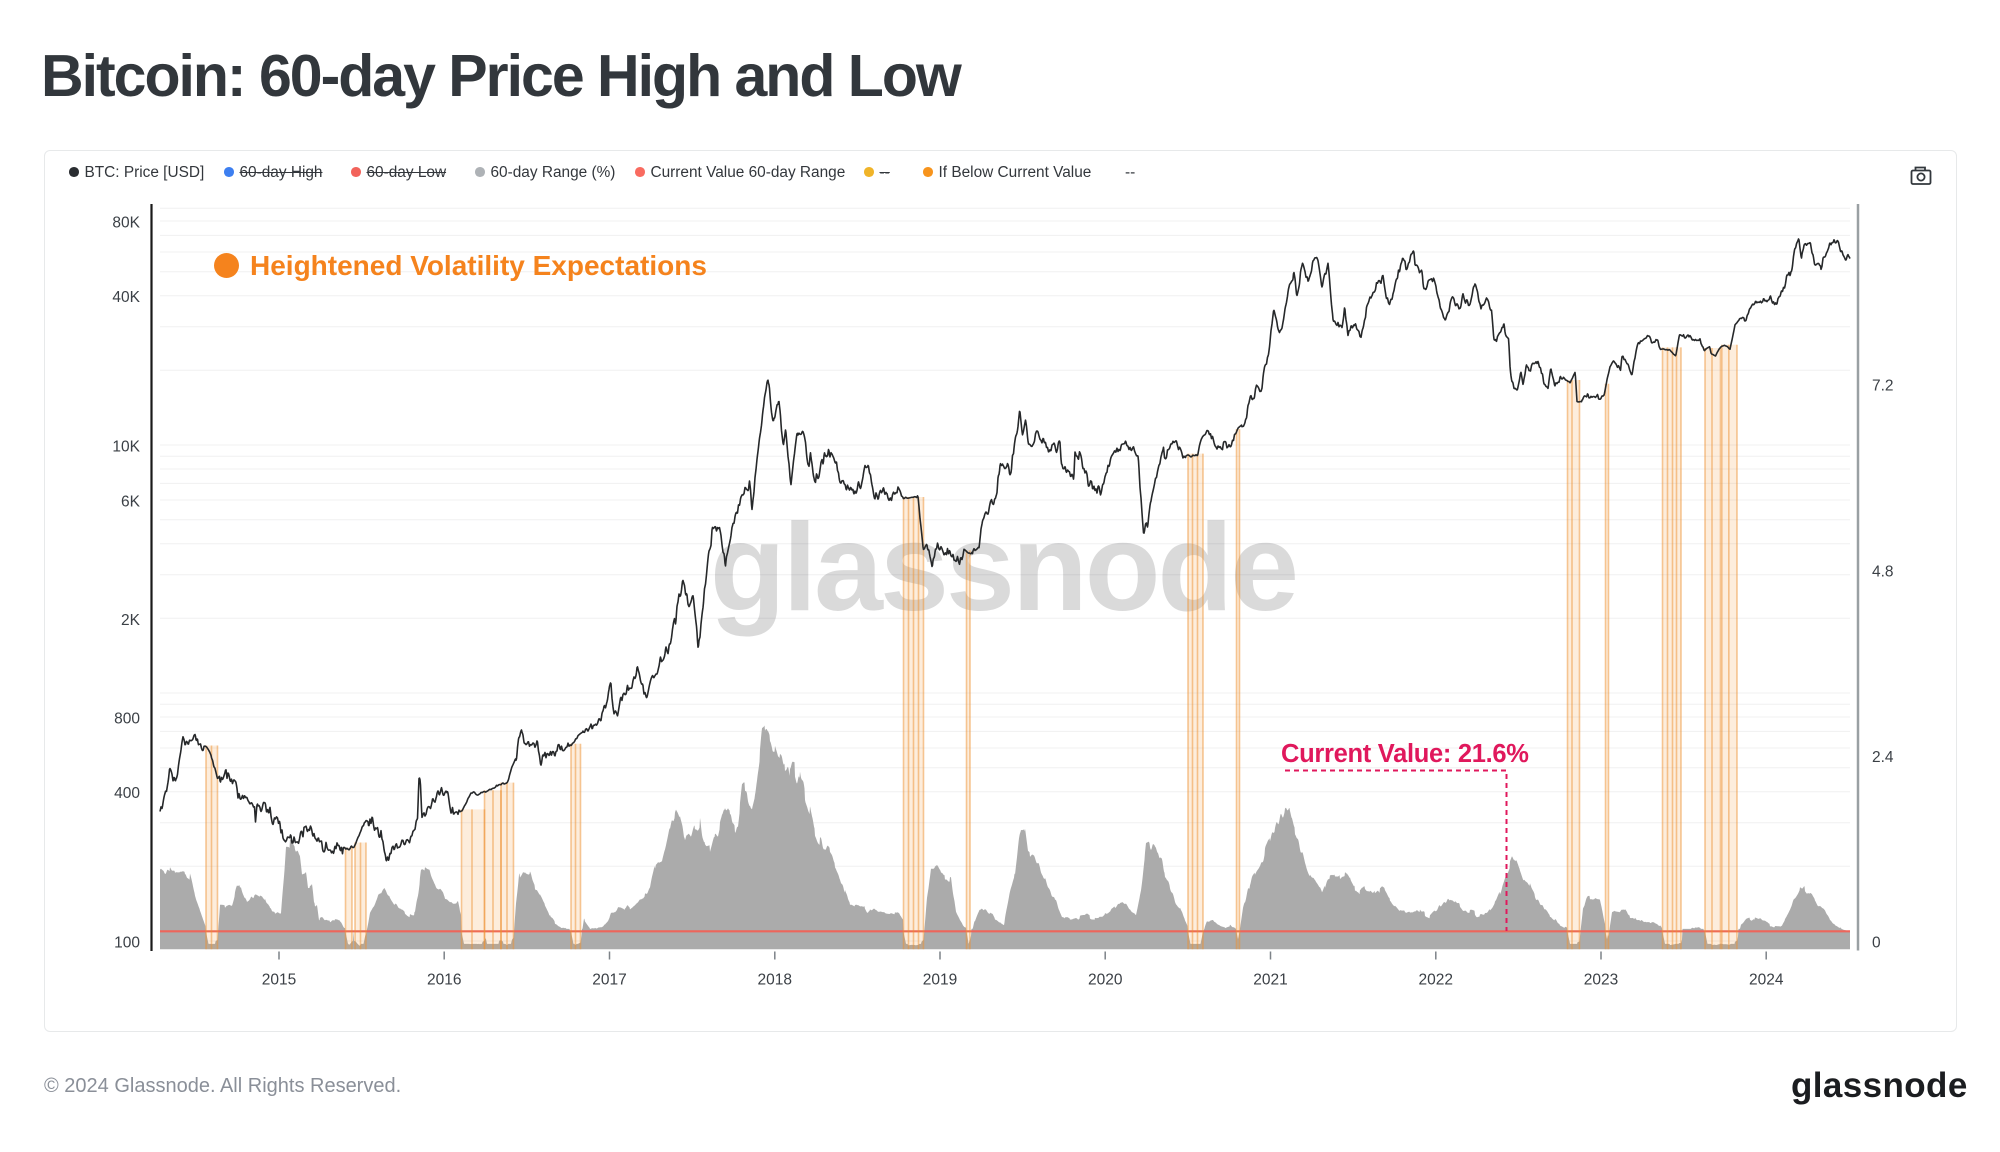 The height and width of the screenshot is (1152, 2000). Describe the element at coordinates (1883, 757) in the screenshot. I see `svg-text: 2.4` at that location.